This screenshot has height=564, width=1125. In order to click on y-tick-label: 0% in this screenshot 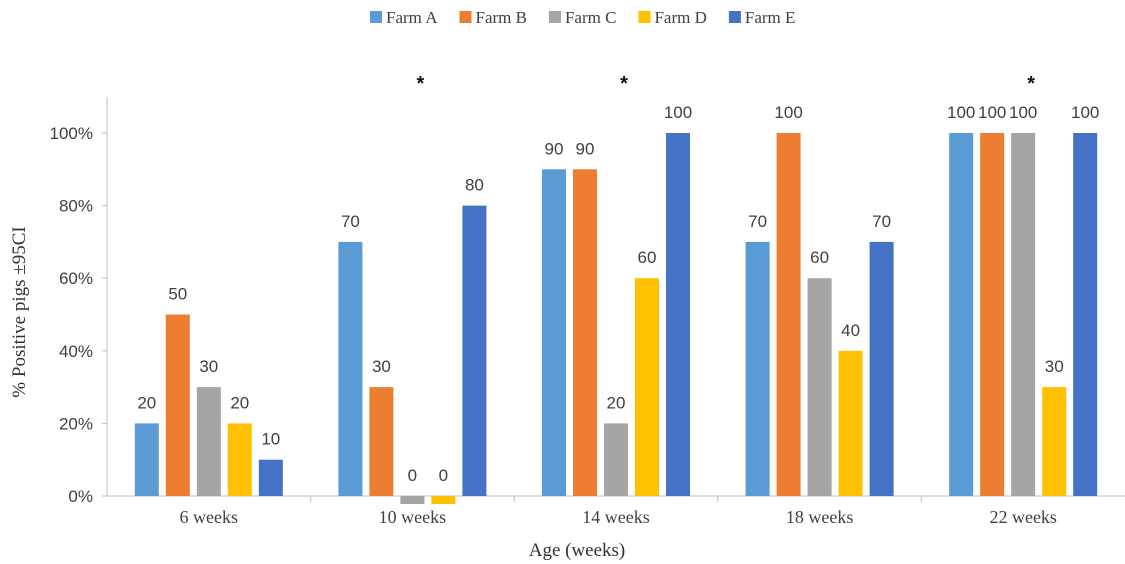, I will do `click(80, 496)`.